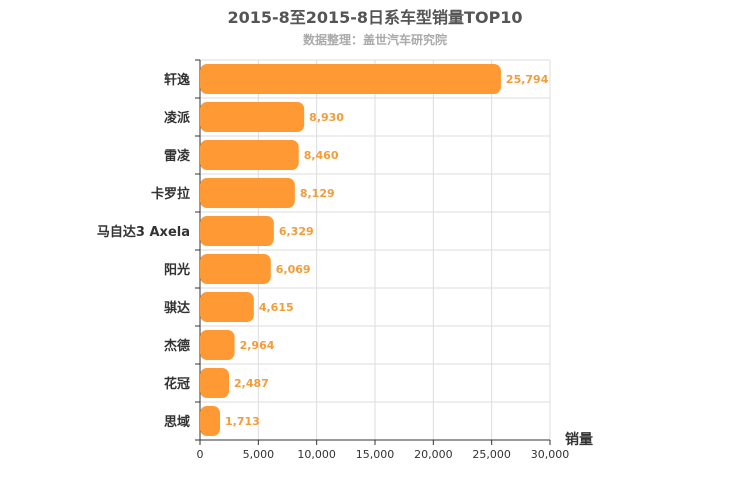 This screenshot has width=750, height=500. I want to click on x-tick-label: 5,000, so click(259, 454).